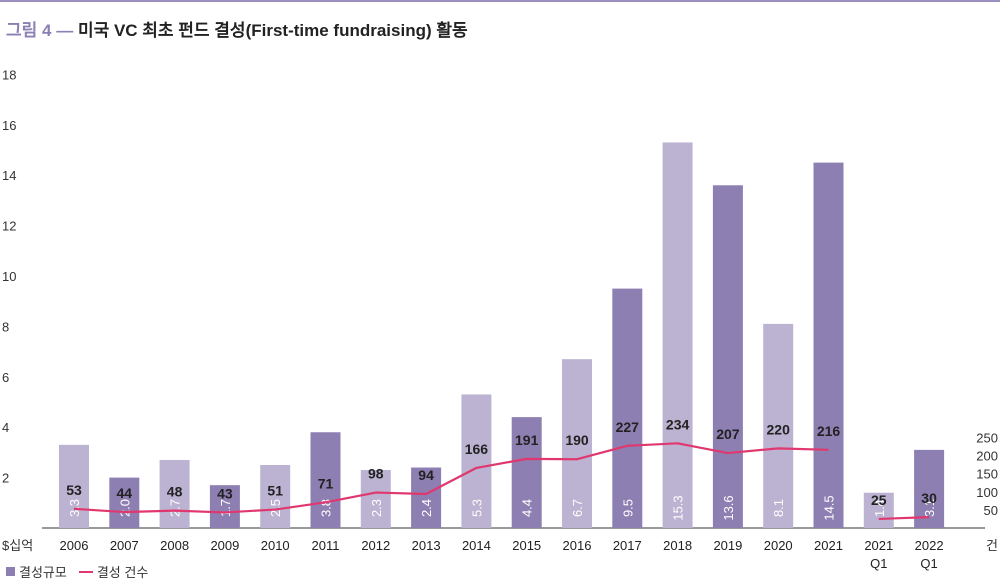  I want to click on bar-value-label: 1.7, so click(225, 508).